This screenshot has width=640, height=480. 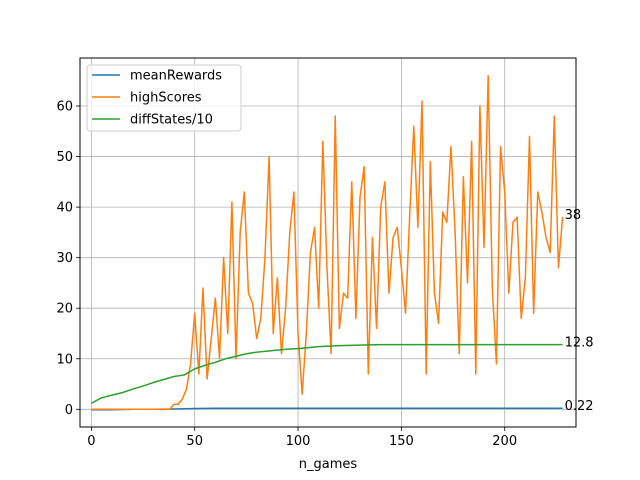 I want to click on legend-label-highscores: highScores, so click(x=166, y=98).